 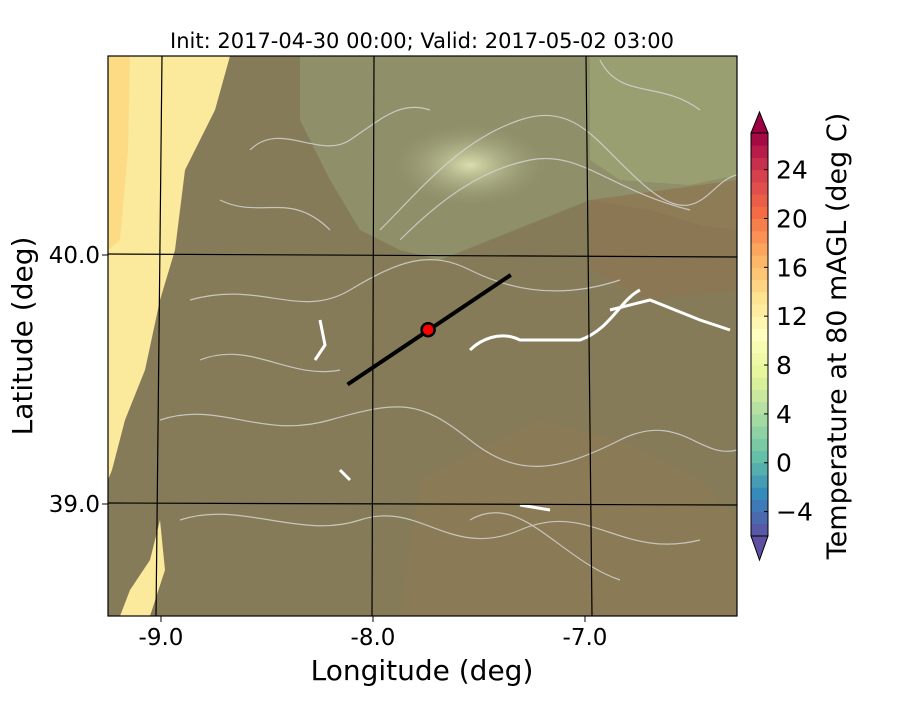 I want to click on colorbar-label: Temperature at 80 mAGL (deg C), so click(x=837, y=337).